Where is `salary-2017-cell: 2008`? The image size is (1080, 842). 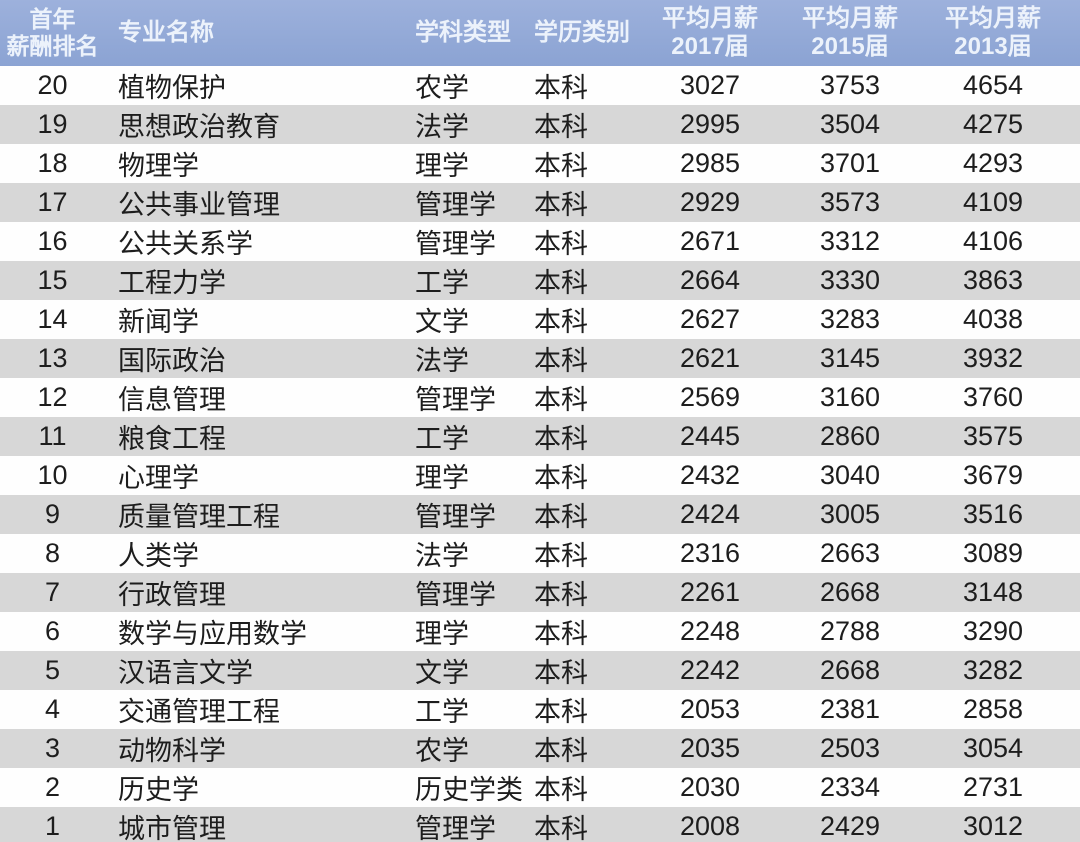 salary-2017-cell: 2008 is located at coordinates (710, 826).